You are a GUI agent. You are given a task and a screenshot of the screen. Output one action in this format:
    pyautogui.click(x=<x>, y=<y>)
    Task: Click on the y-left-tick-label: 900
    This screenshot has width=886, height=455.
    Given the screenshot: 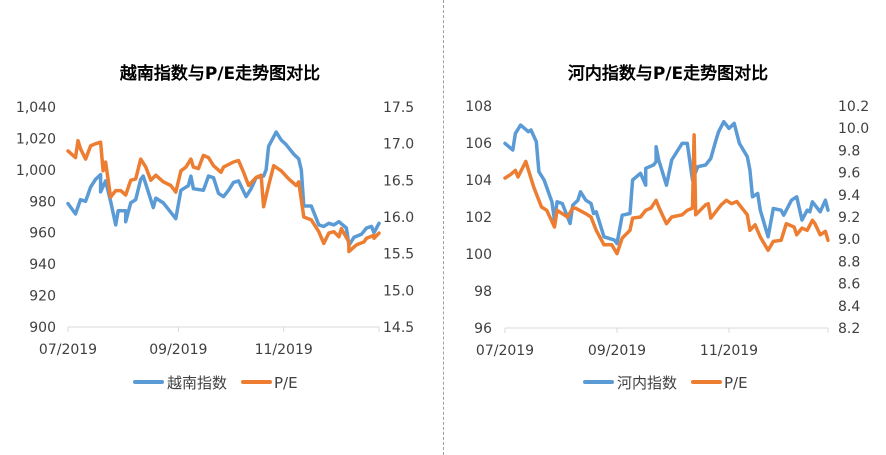 What is the action you would take?
    pyautogui.click(x=42, y=328)
    